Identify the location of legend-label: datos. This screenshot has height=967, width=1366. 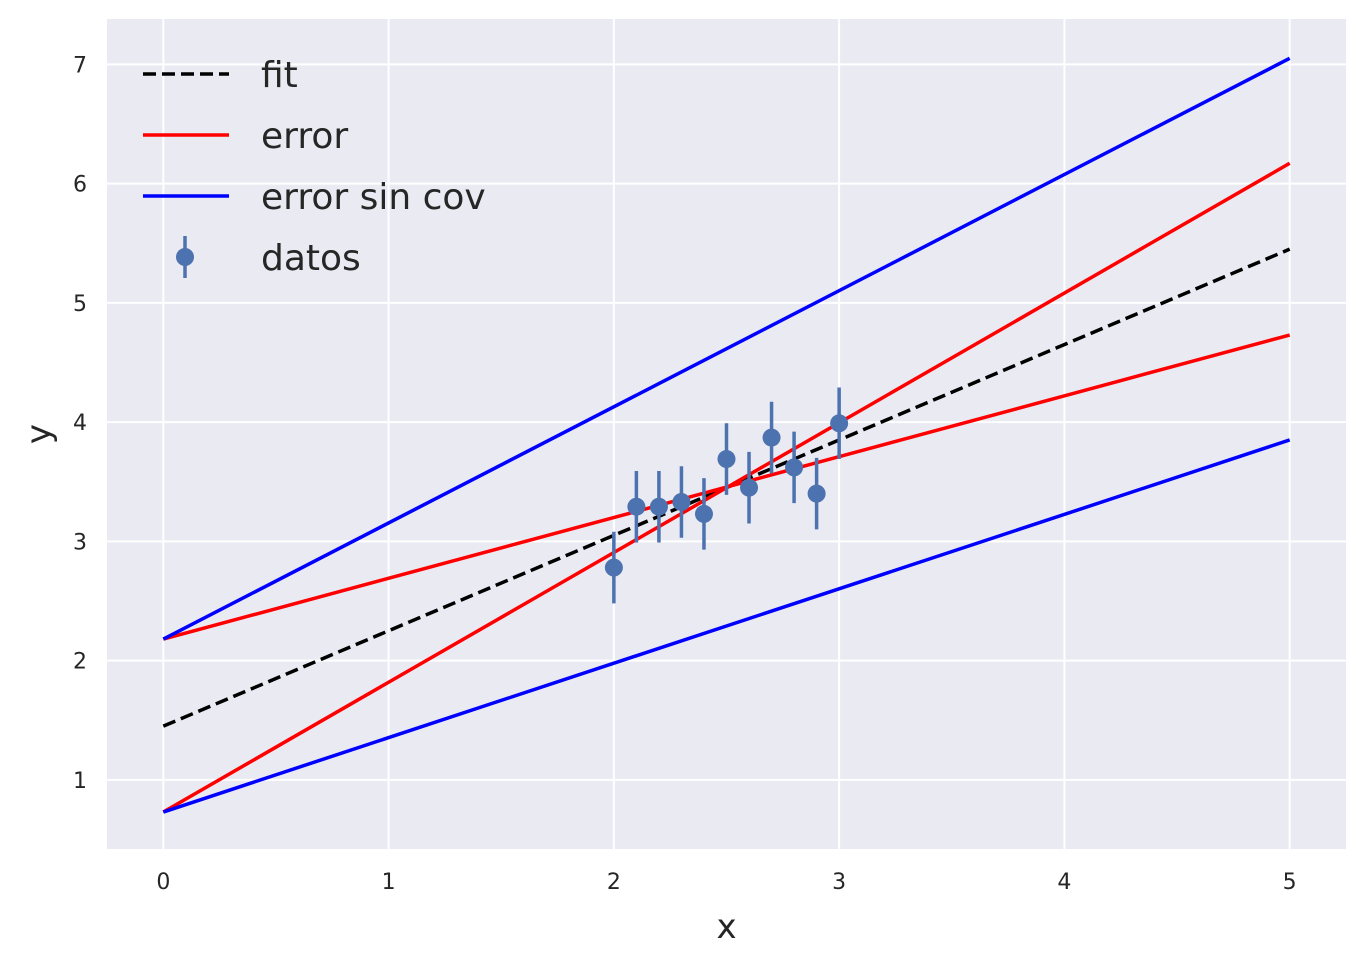
(311, 258).